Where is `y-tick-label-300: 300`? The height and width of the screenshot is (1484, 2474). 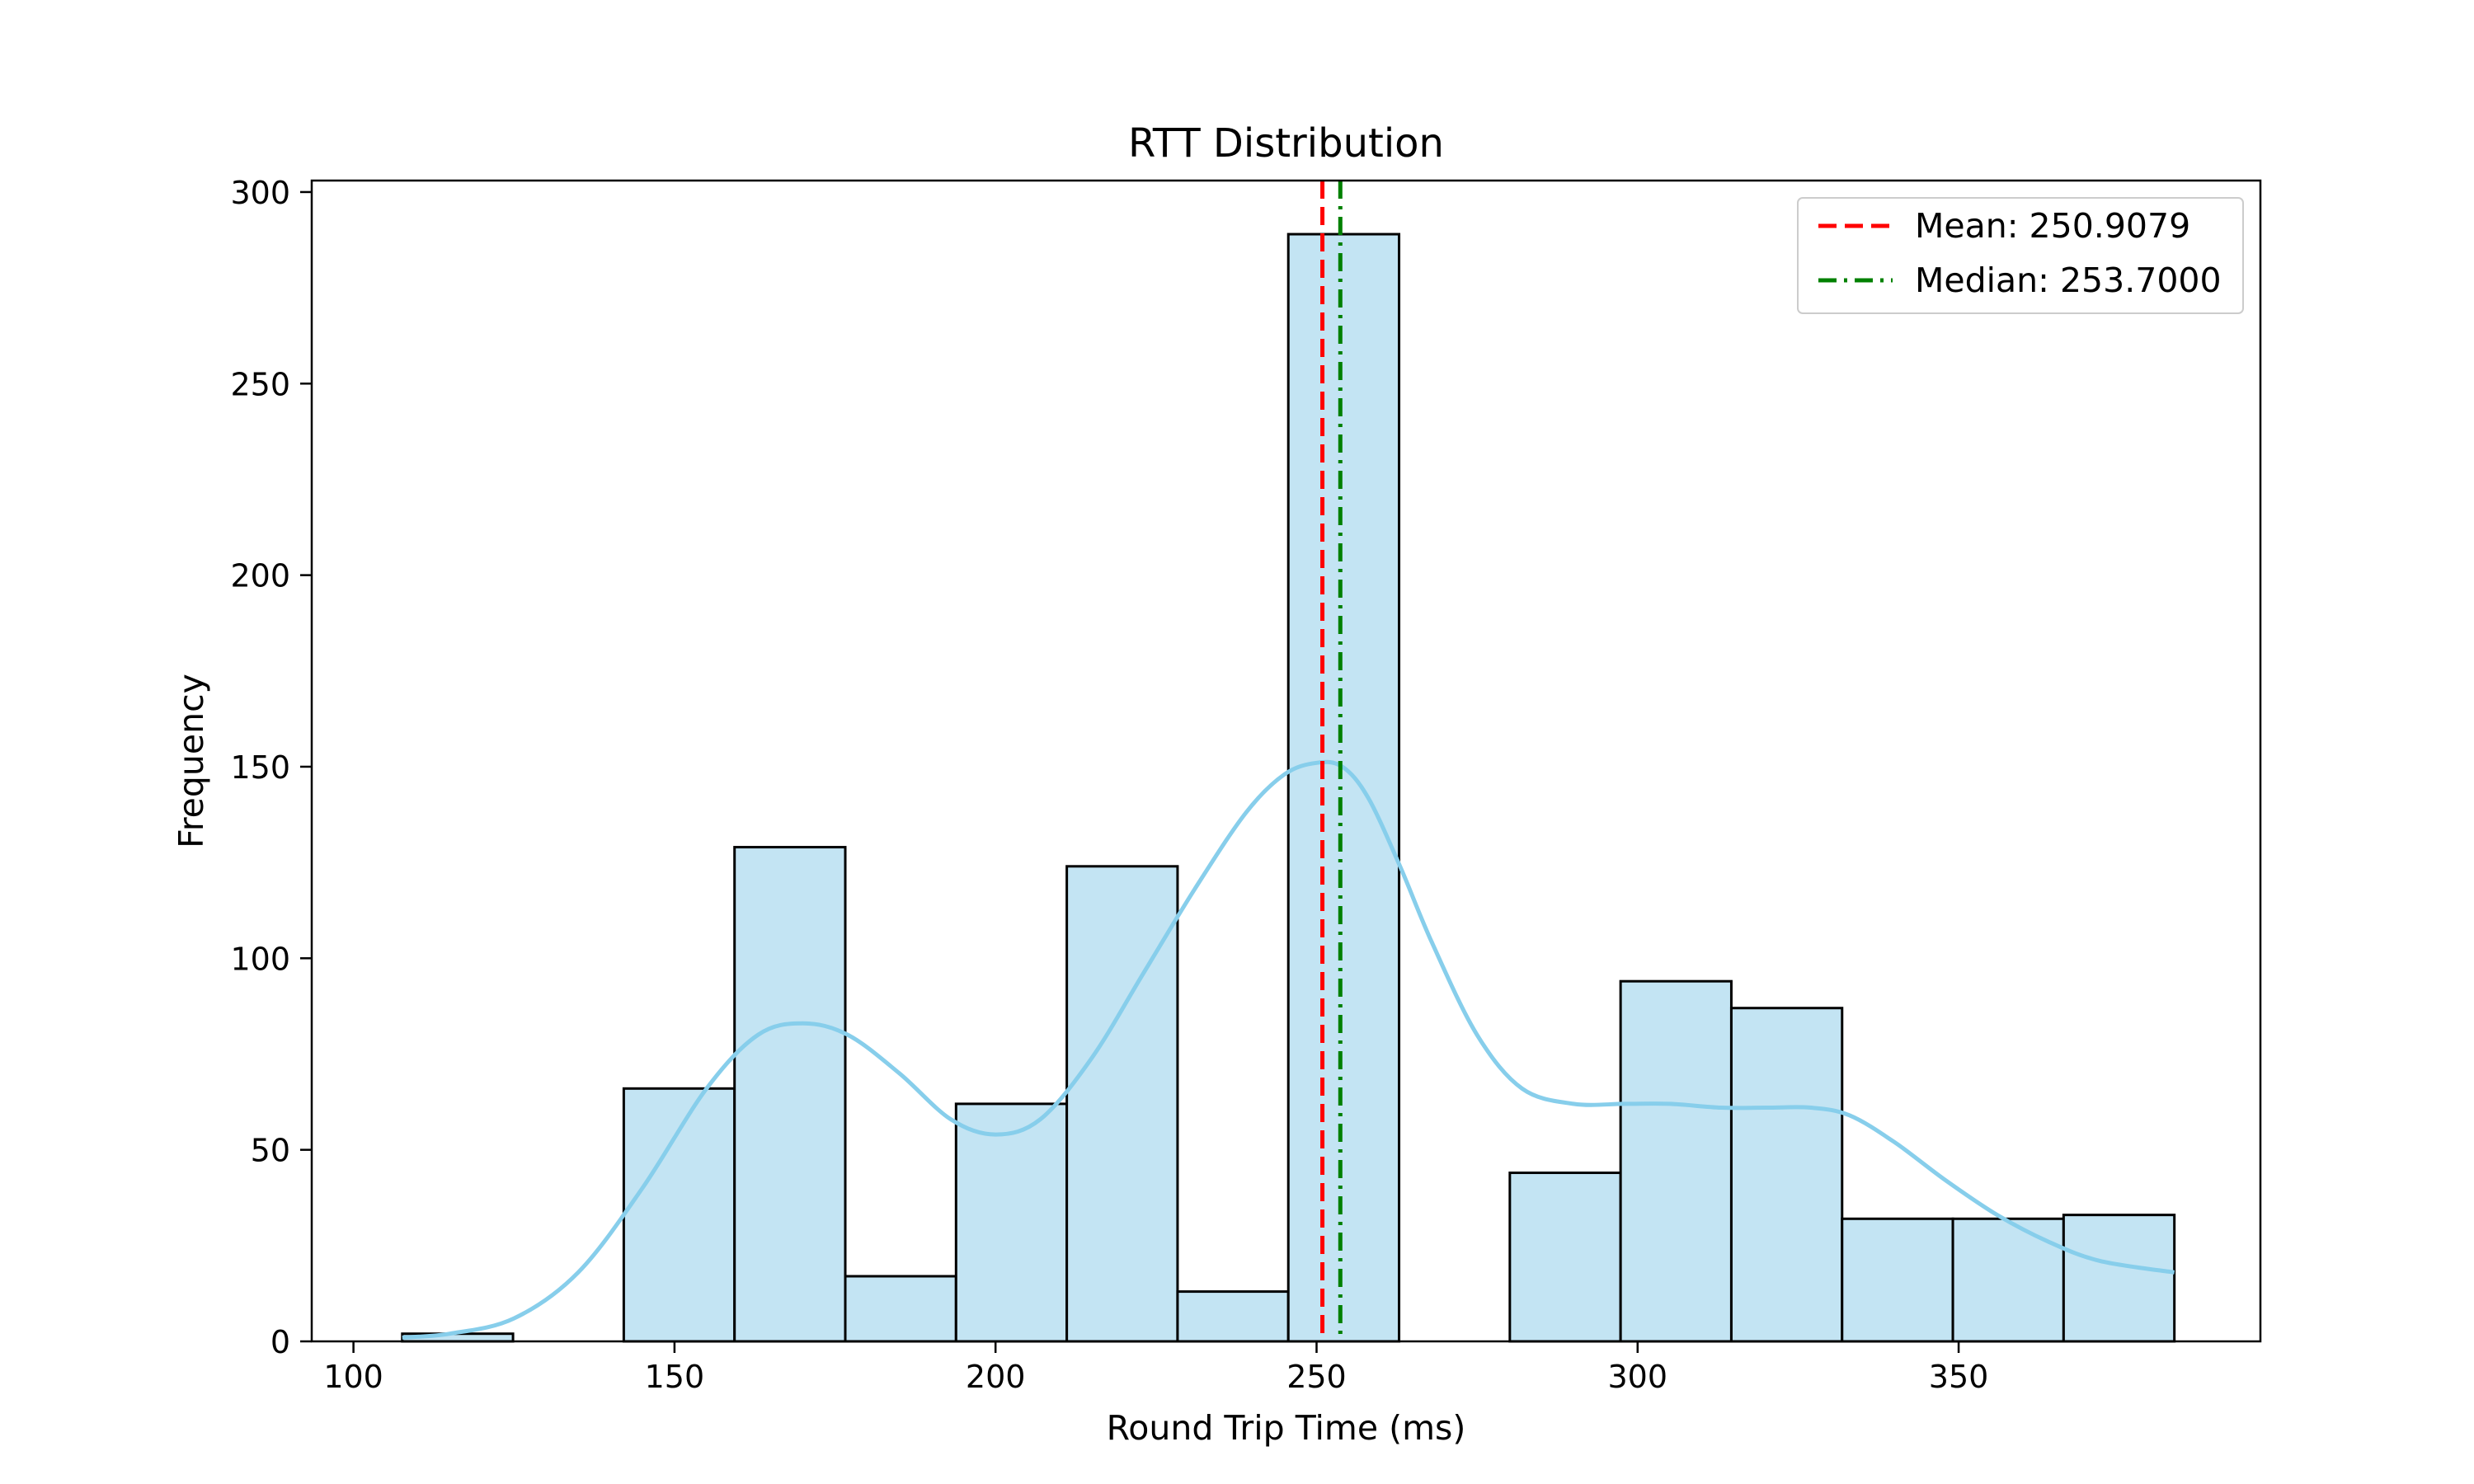 y-tick-label-300: 300 is located at coordinates (260, 193).